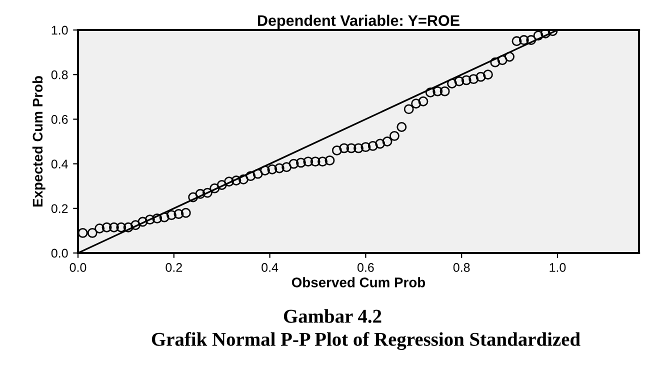 This screenshot has height=380, width=665. What do you see at coordinates (59, 209) in the screenshot?
I see `y-tick-label: 0.2` at bounding box center [59, 209].